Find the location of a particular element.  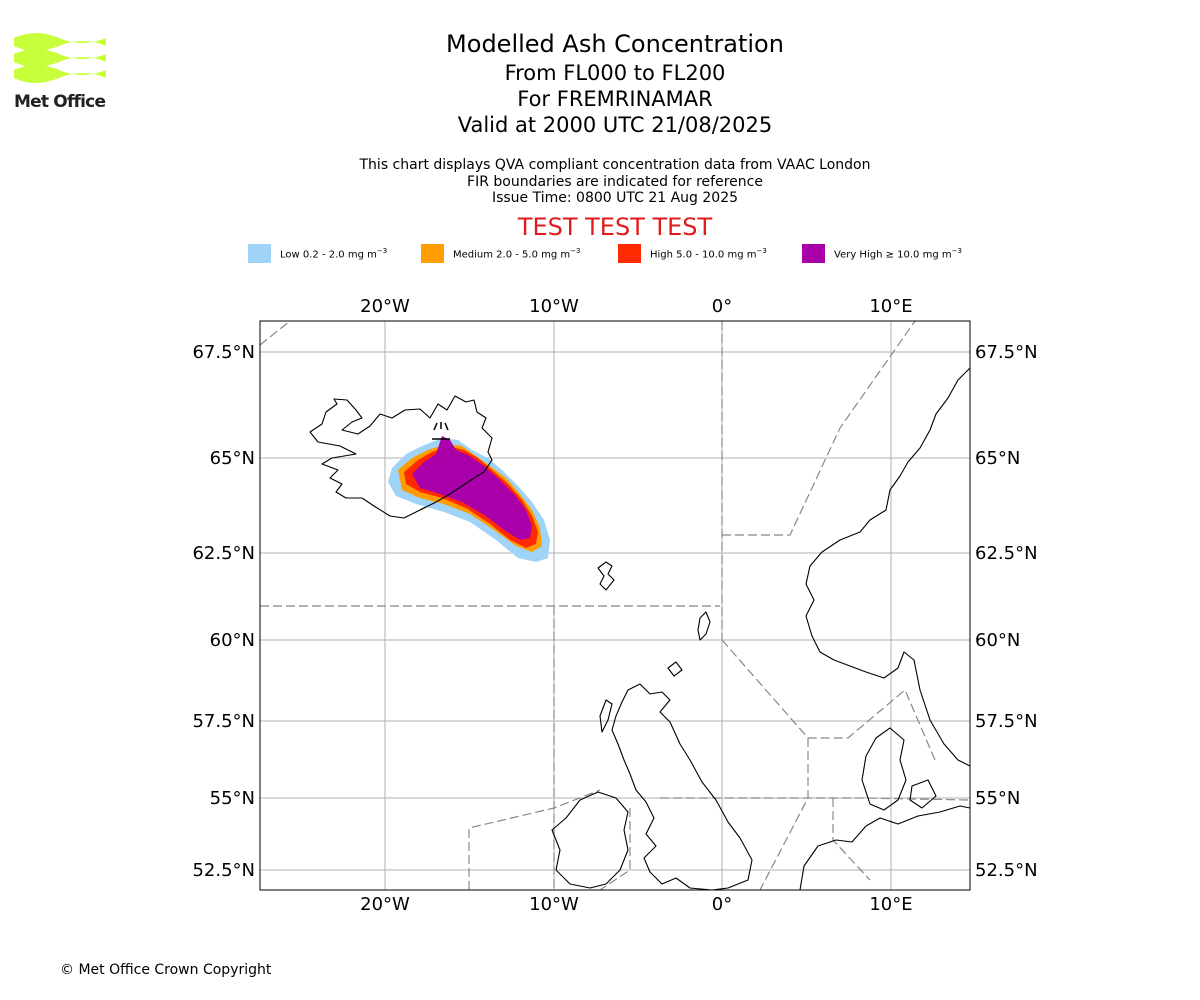

ash-contours is located at coordinates (469, 499).